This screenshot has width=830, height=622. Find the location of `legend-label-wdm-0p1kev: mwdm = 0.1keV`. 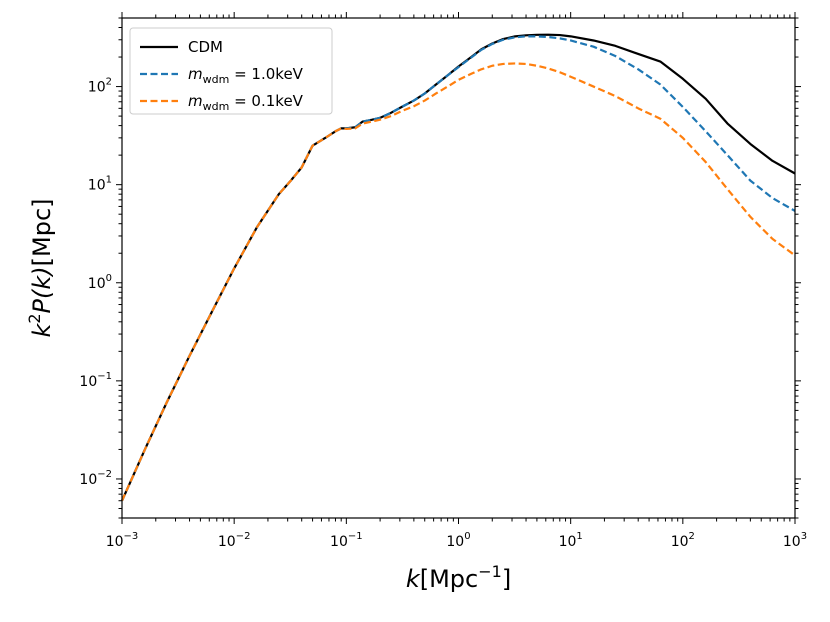

legend-label-wdm-0p1kev: mwdm = 0.1keV is located at coordinates (246, 102).